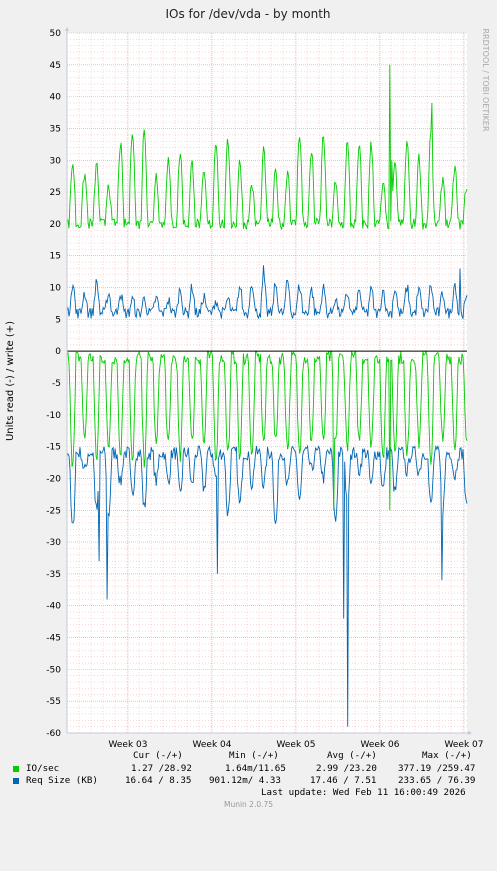 The image size is (497, 871). I want to click on legend-label-iosec: IO/sec, so click(43, 768).